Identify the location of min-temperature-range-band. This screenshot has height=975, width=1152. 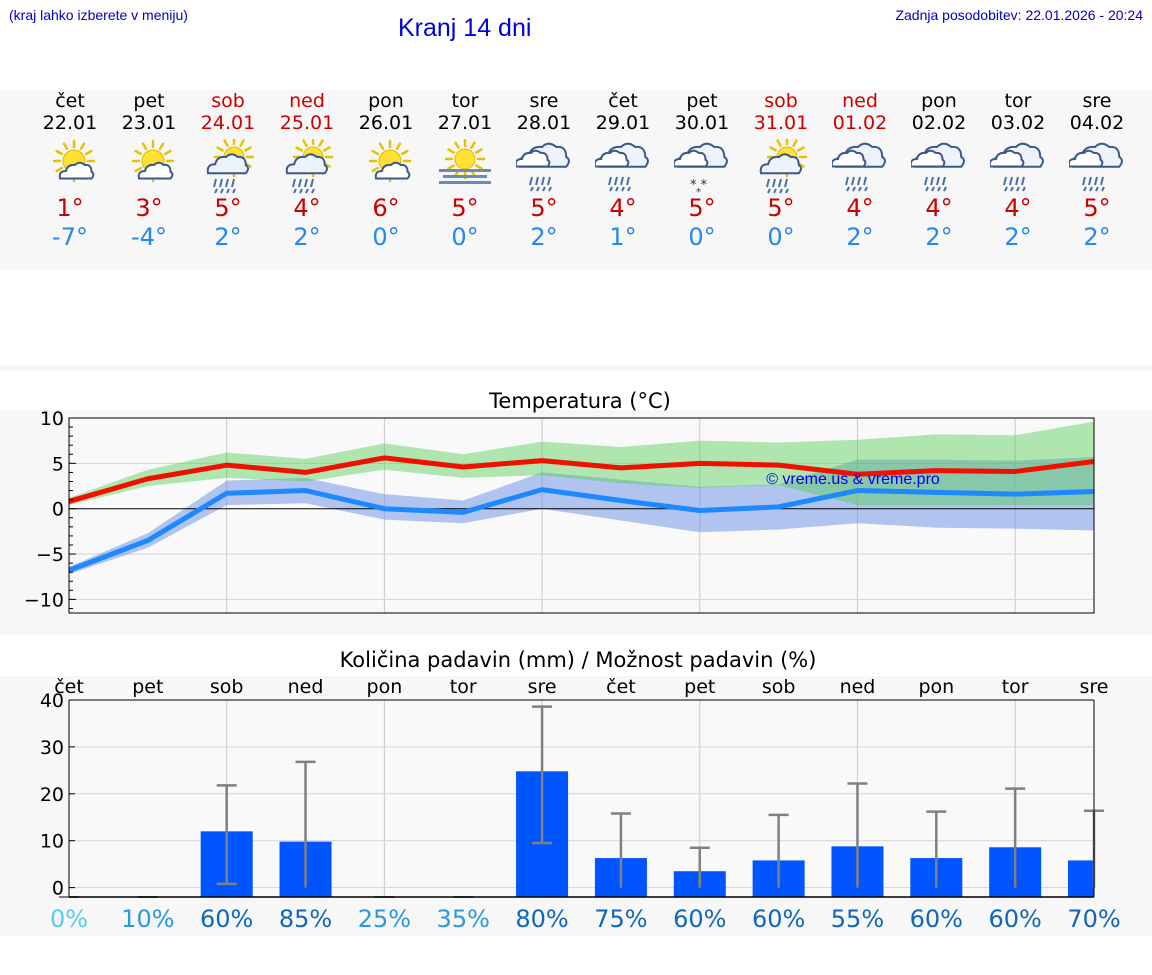
(581, 515).